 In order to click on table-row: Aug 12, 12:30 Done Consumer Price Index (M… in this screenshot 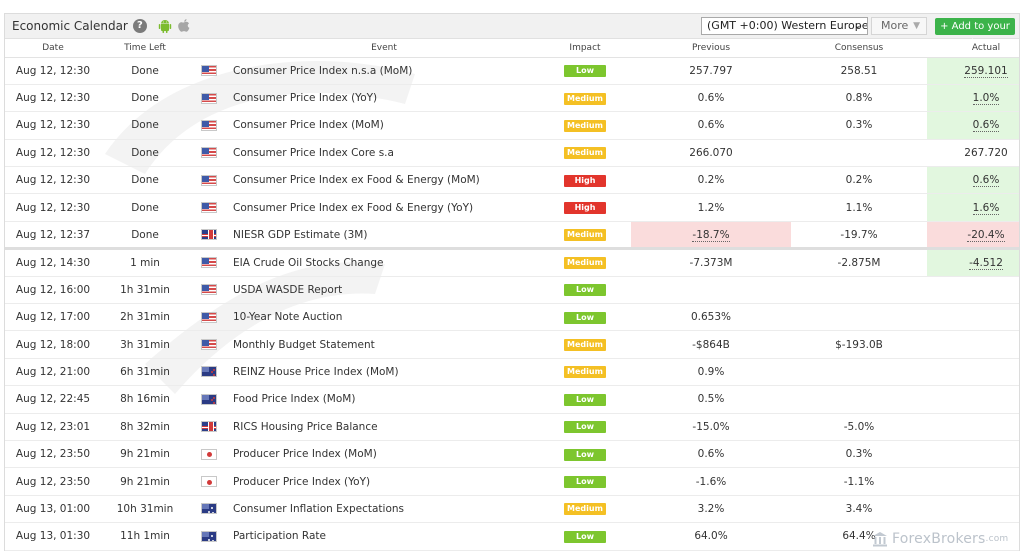, I will do `click(512, 125)`.